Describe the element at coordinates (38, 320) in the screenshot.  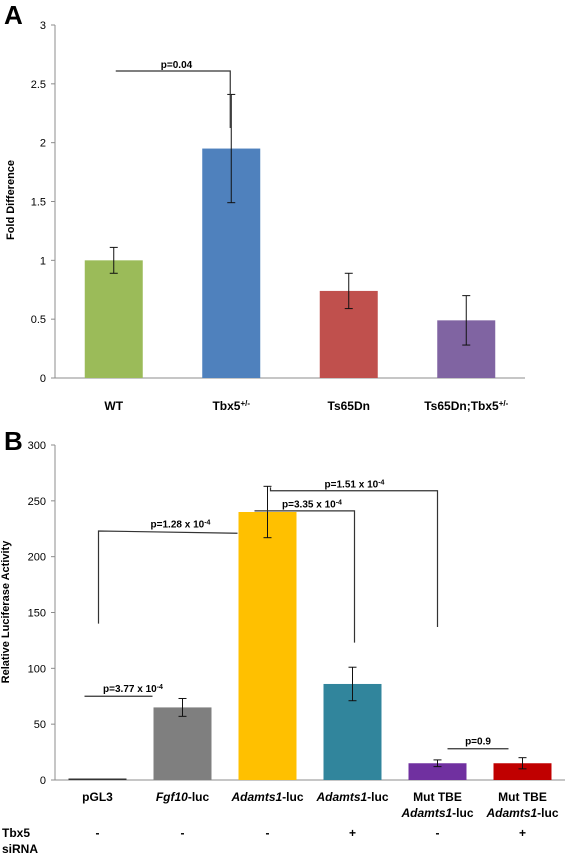
I see `panel-a-y-tick-label: 0.5` at that location.